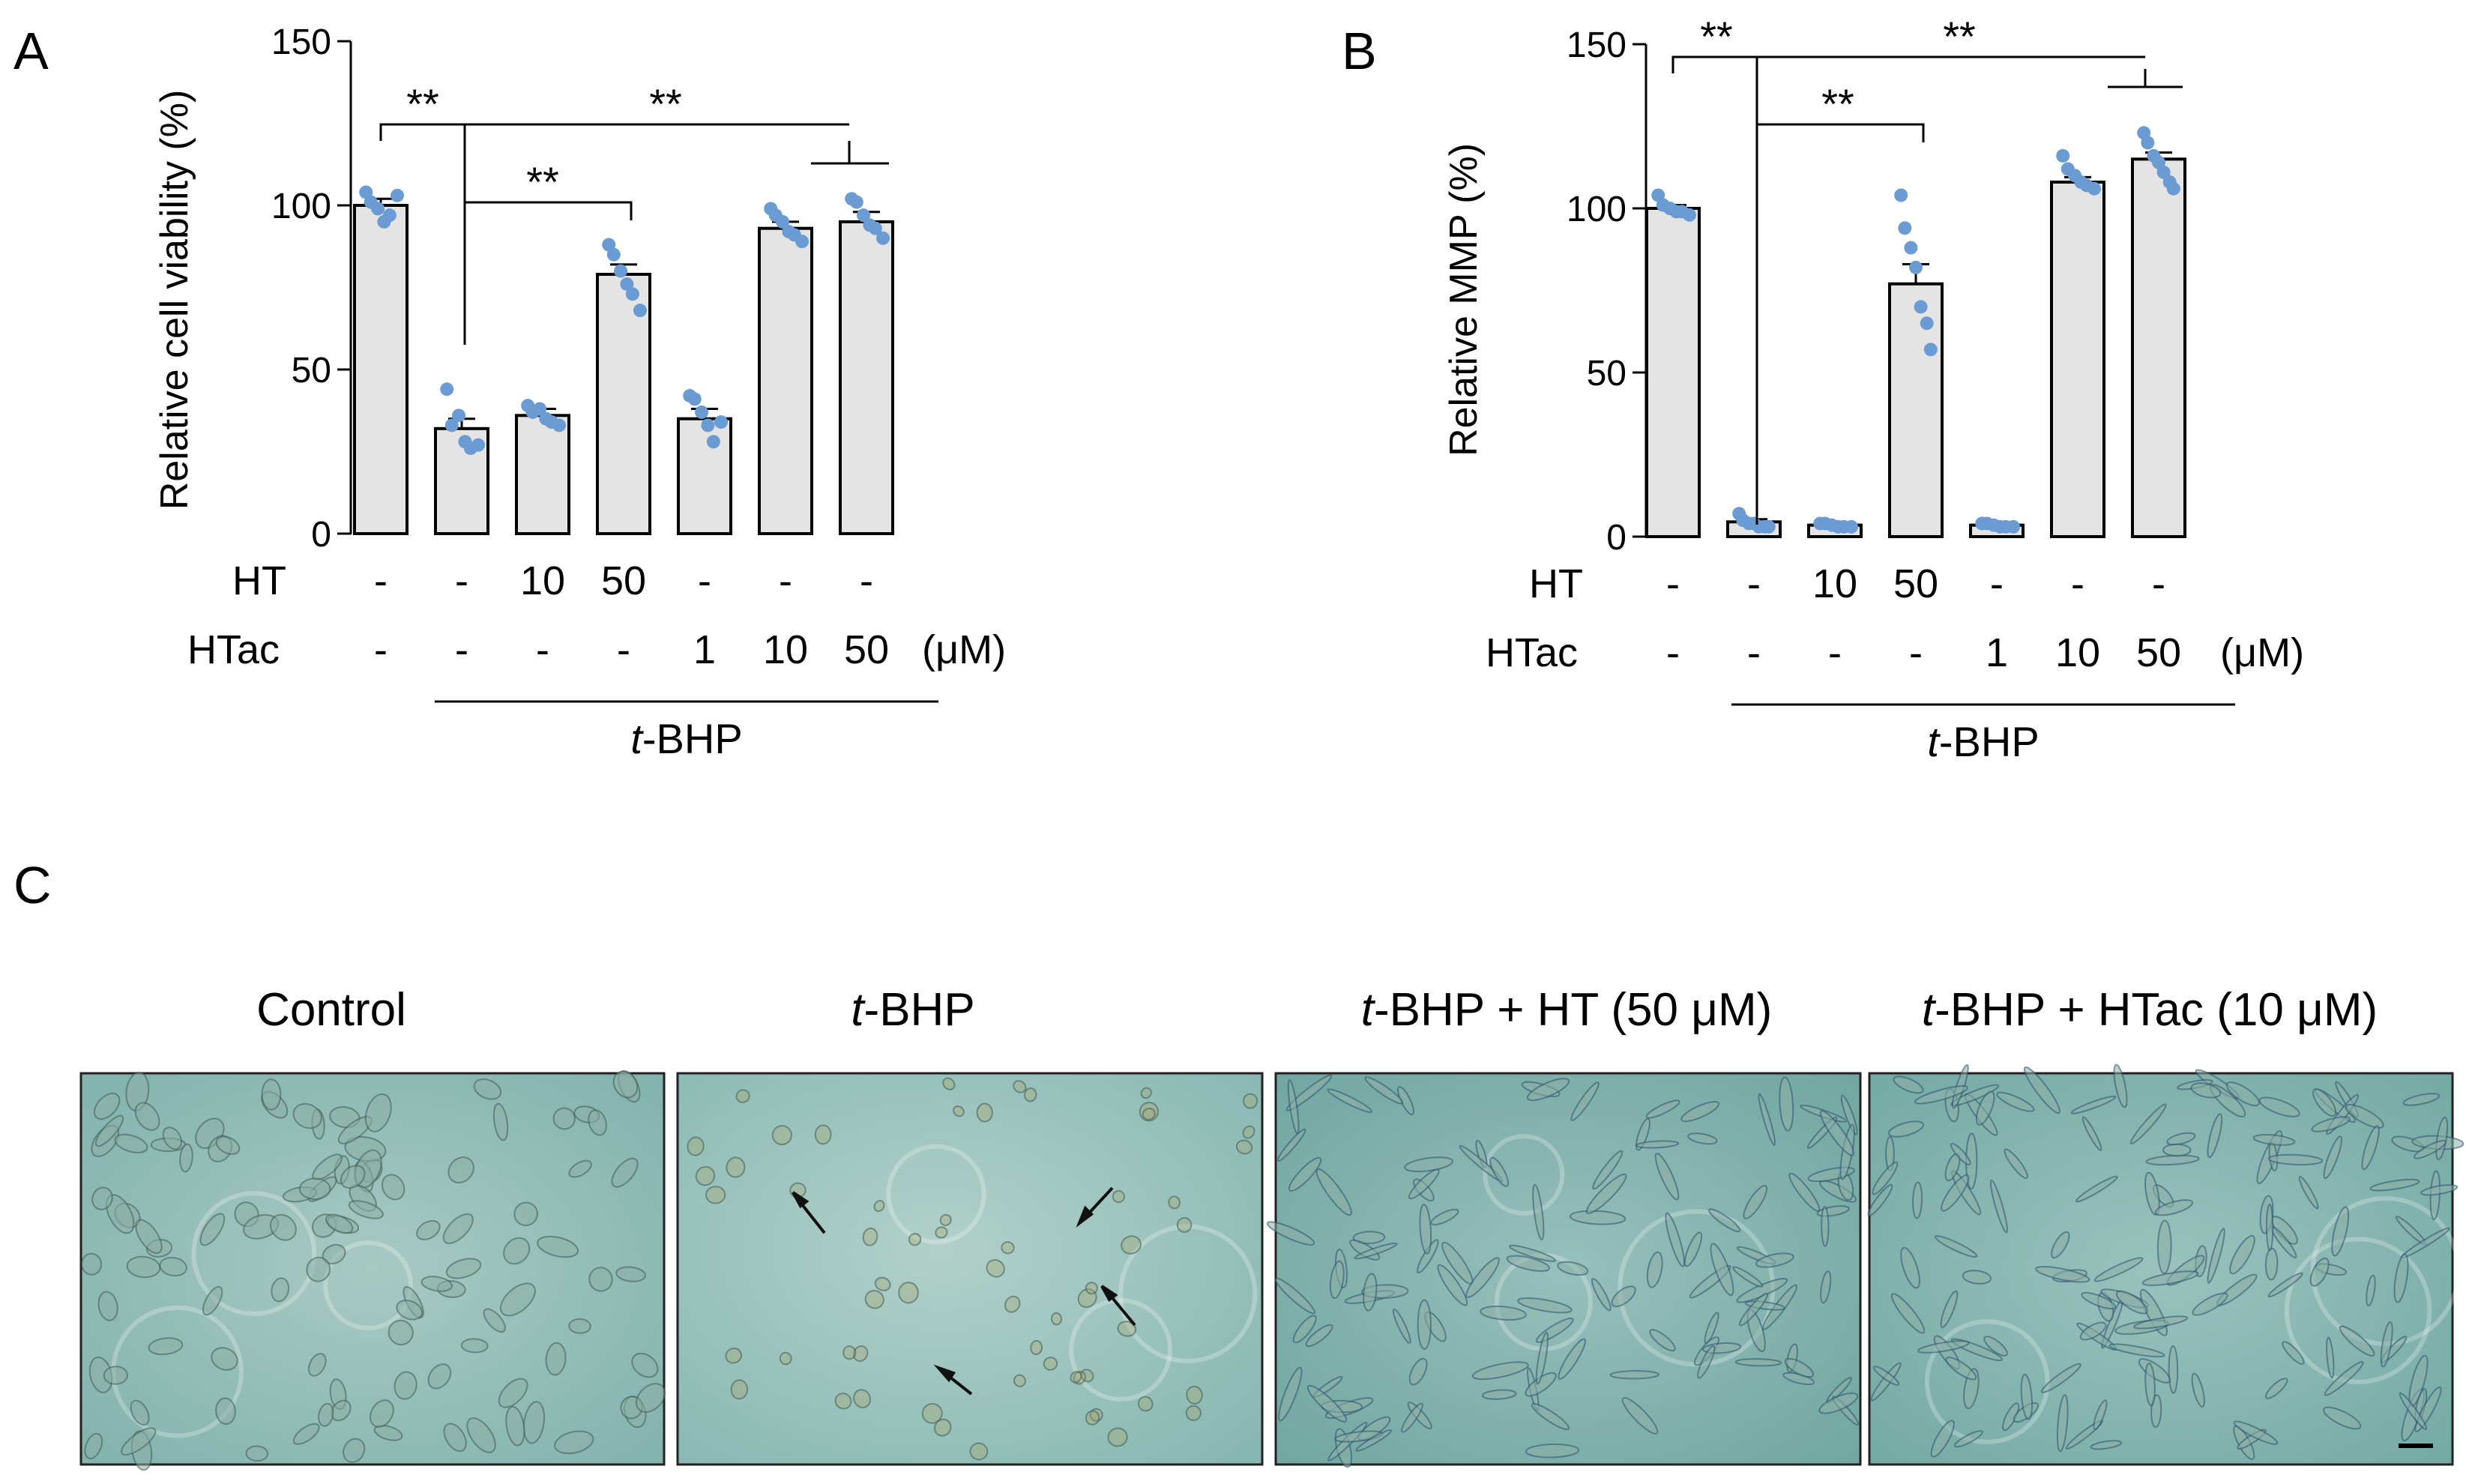 The image size is (2466, 1484). What do you see at coordinates (2416, 1446) in the screenshot?
I see `scale-bar` at bounding box center [2416, 1446].